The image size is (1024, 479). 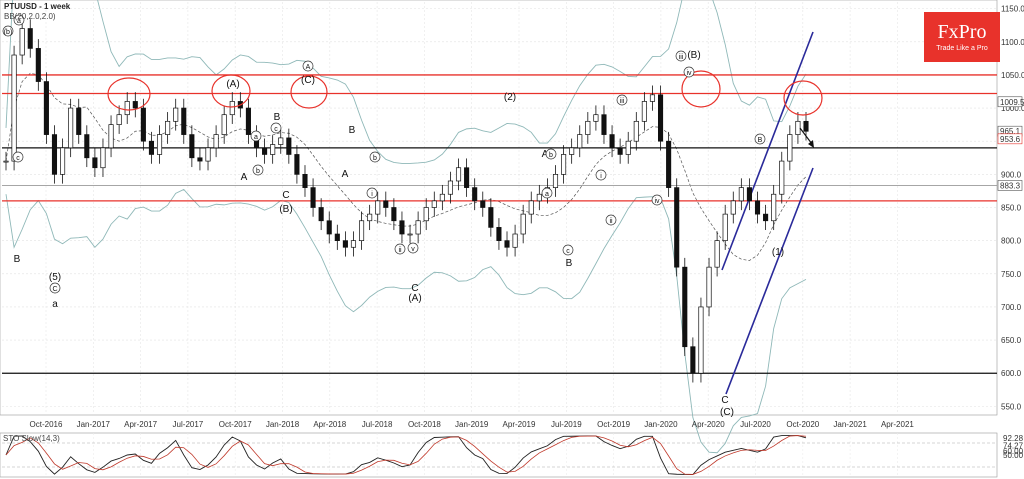 I want to click on wave-label: C, so click(x=285, y=195).